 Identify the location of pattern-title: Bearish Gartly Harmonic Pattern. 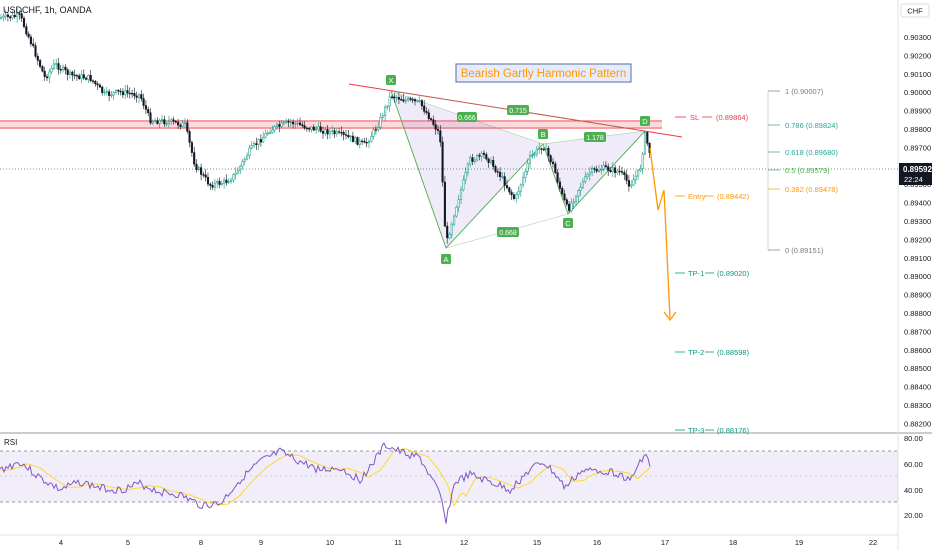
(543, 73).